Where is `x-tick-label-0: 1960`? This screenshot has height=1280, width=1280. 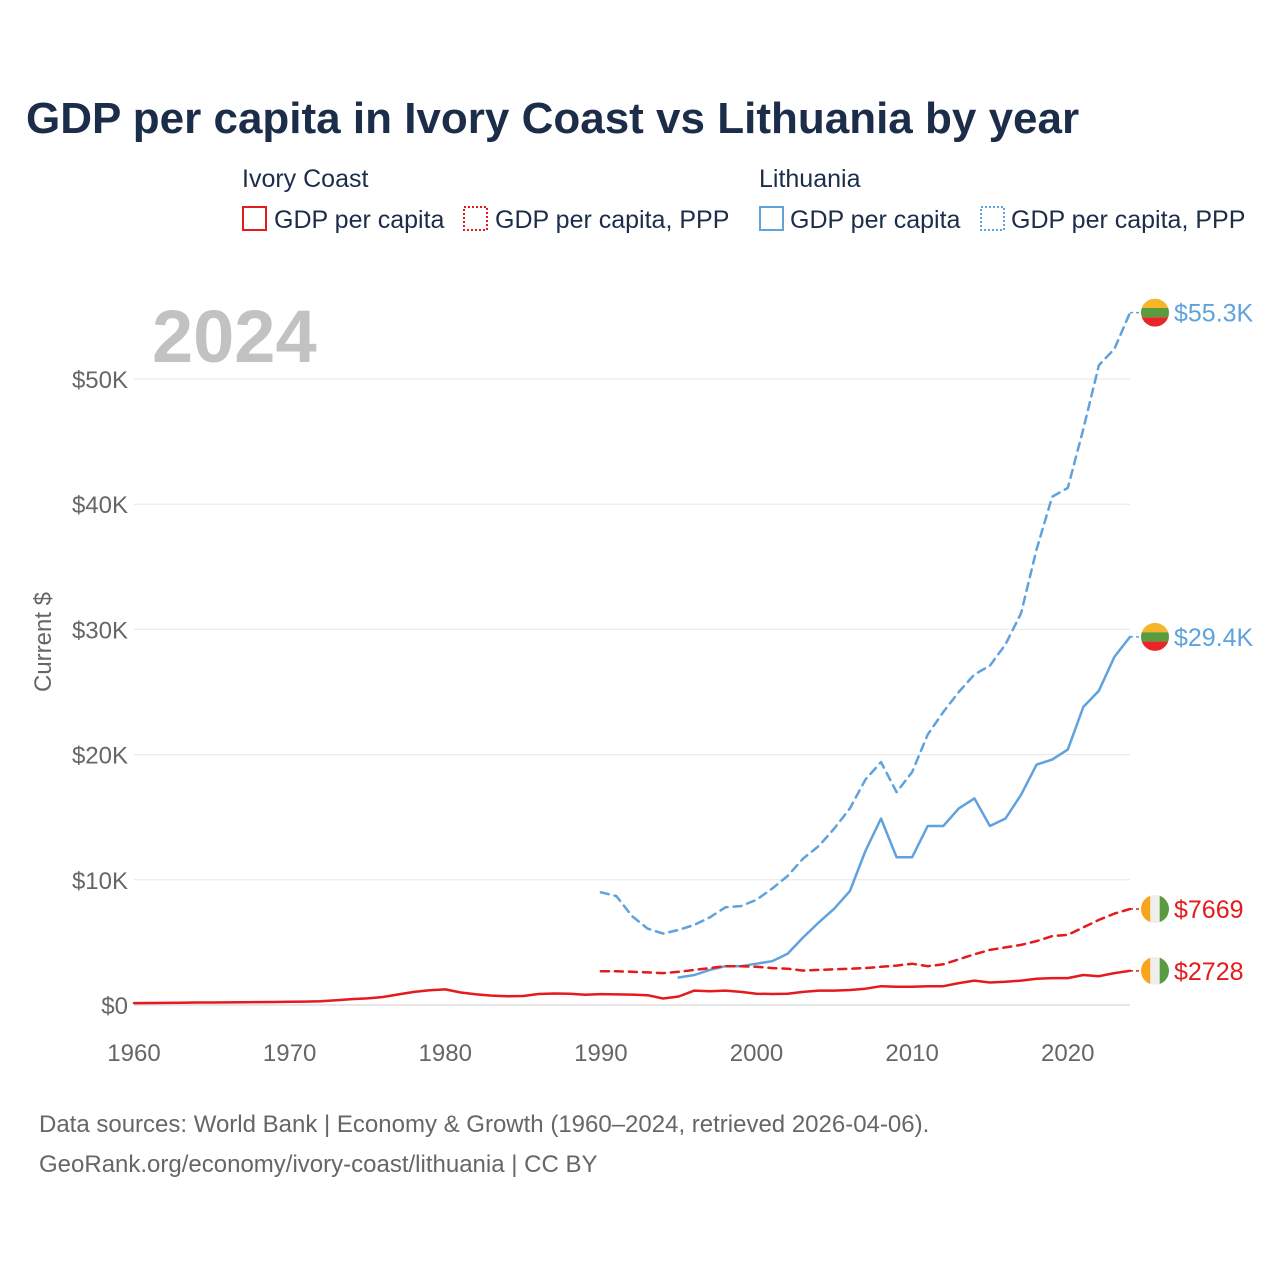
x-tick-label-0: 1960 is located at coordinates (133, 1053).